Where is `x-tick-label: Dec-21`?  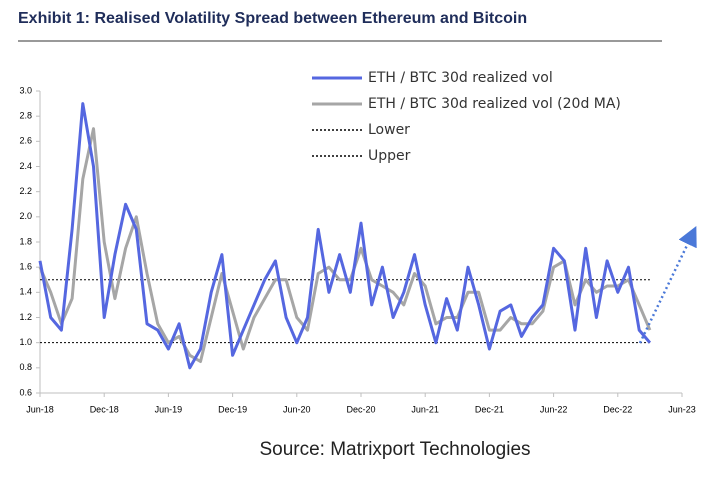 x-tick-label: Dec-21 is located at coordinates (489, 409).